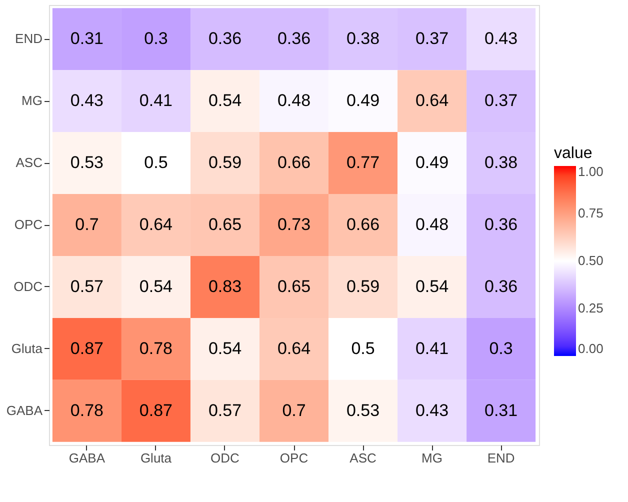 This screenshot has height=502, width=628. What do you see at coordinates (28, 286) in the screenshot?
I see `y-tick-label: ODC` at bounding box center [28, 286].